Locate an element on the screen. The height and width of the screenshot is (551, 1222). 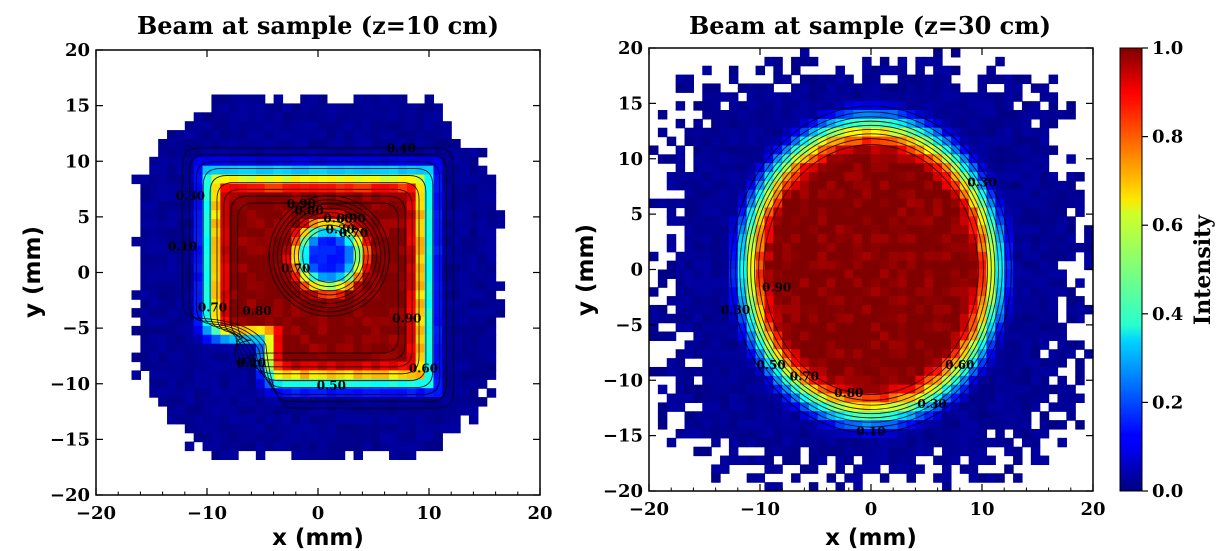
contour-line is located at coordinates (318, 278).